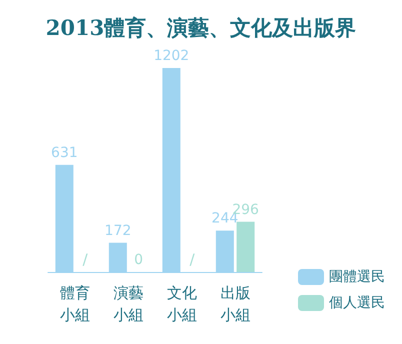 The image size is (402, 344). What do you see at coordinates (357, 277) in the screenshot?
I see `legend-label: 團體選民` at bounding box center [357, 277].